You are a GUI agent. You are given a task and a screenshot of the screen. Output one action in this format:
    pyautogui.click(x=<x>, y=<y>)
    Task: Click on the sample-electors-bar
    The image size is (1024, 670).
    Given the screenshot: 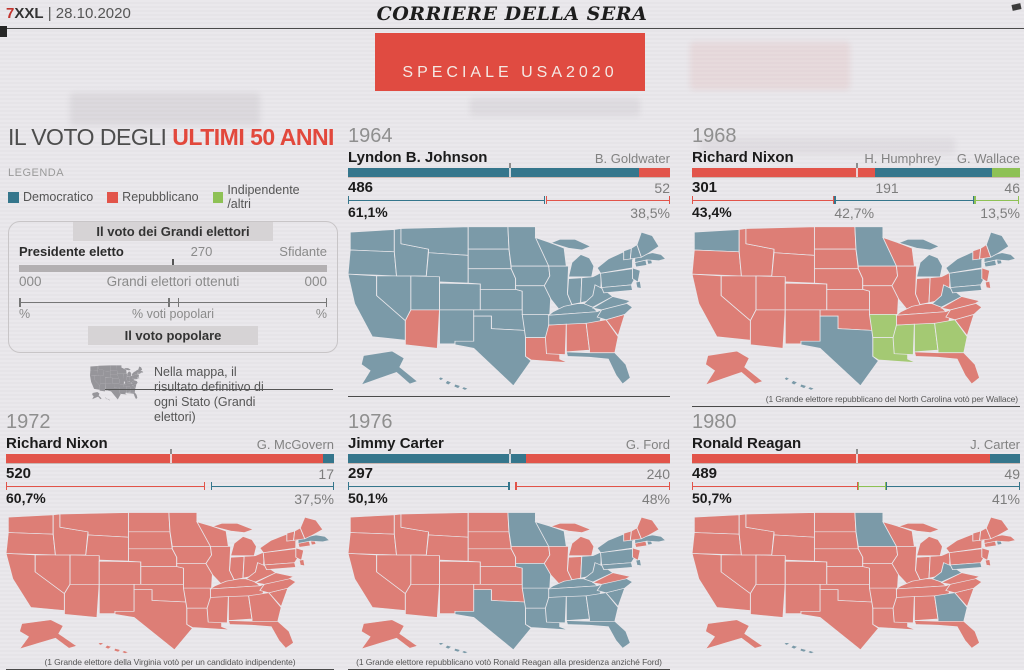 What is the action you would take?
    pyautogui.click(x=173, y=268)
    